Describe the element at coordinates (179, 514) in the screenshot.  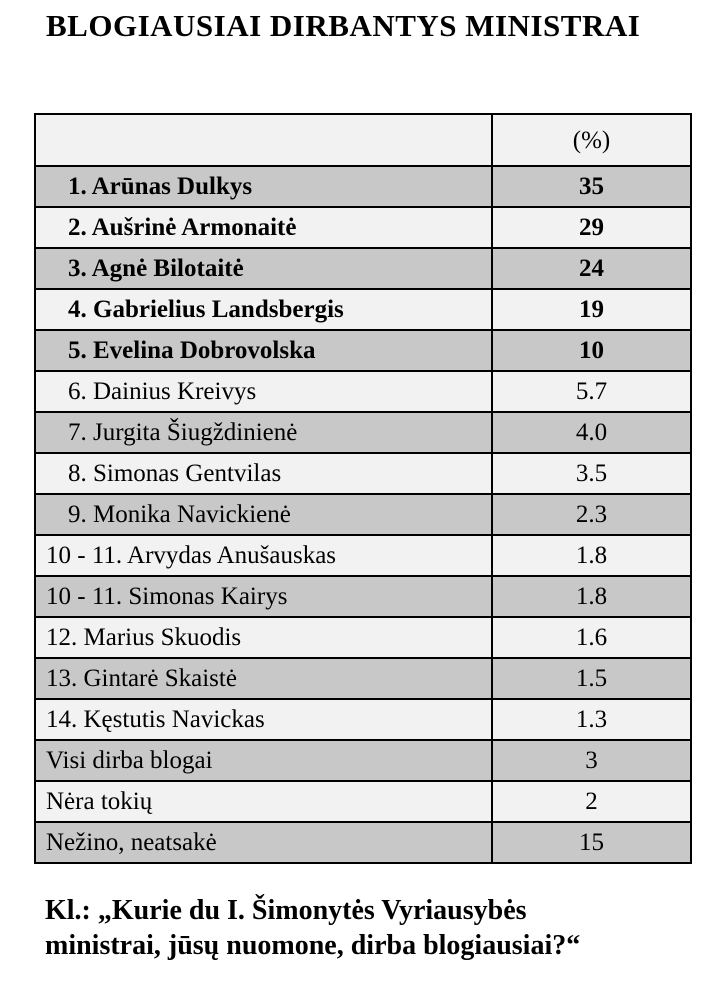
I see `minister-name-cell: 9. Monika Navickienė` at that location.